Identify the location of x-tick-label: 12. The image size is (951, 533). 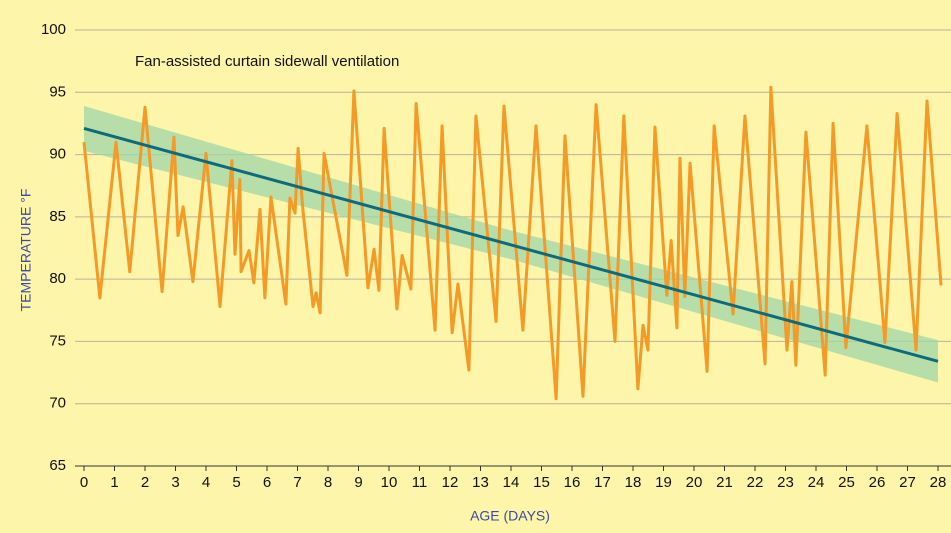
(450, 482).